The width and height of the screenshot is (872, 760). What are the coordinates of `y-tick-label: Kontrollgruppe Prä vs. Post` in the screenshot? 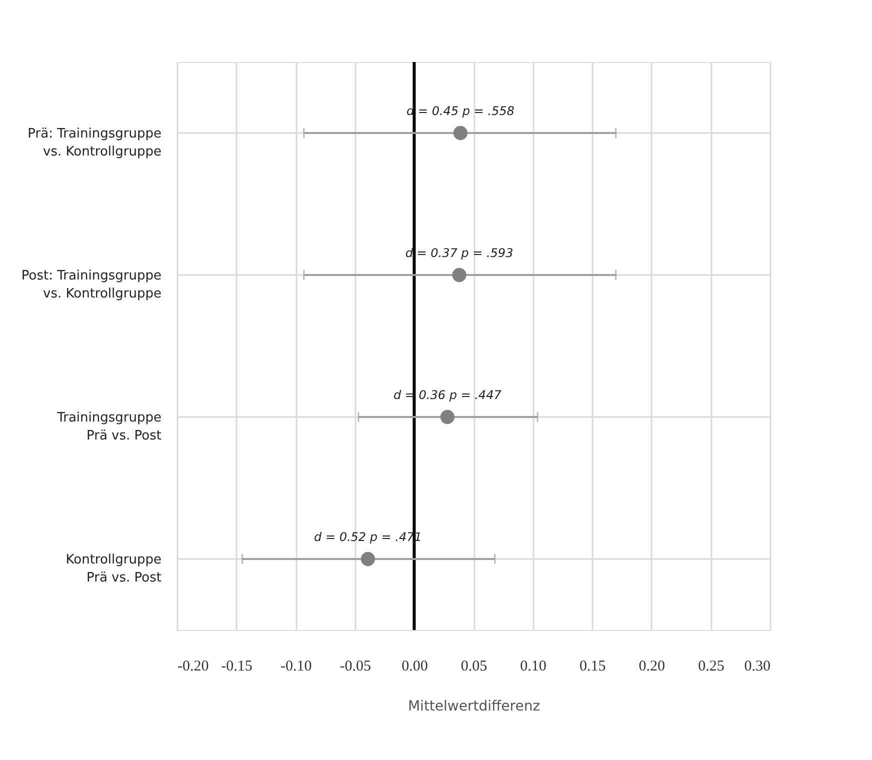 It's located at (114, 569).